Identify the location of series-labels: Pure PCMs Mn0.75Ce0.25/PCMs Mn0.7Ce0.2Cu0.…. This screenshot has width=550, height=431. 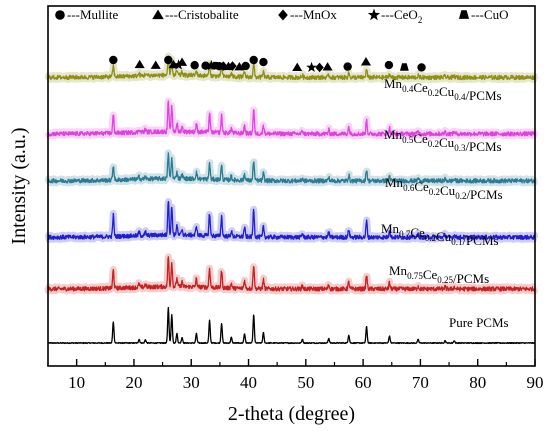
(445, 203).